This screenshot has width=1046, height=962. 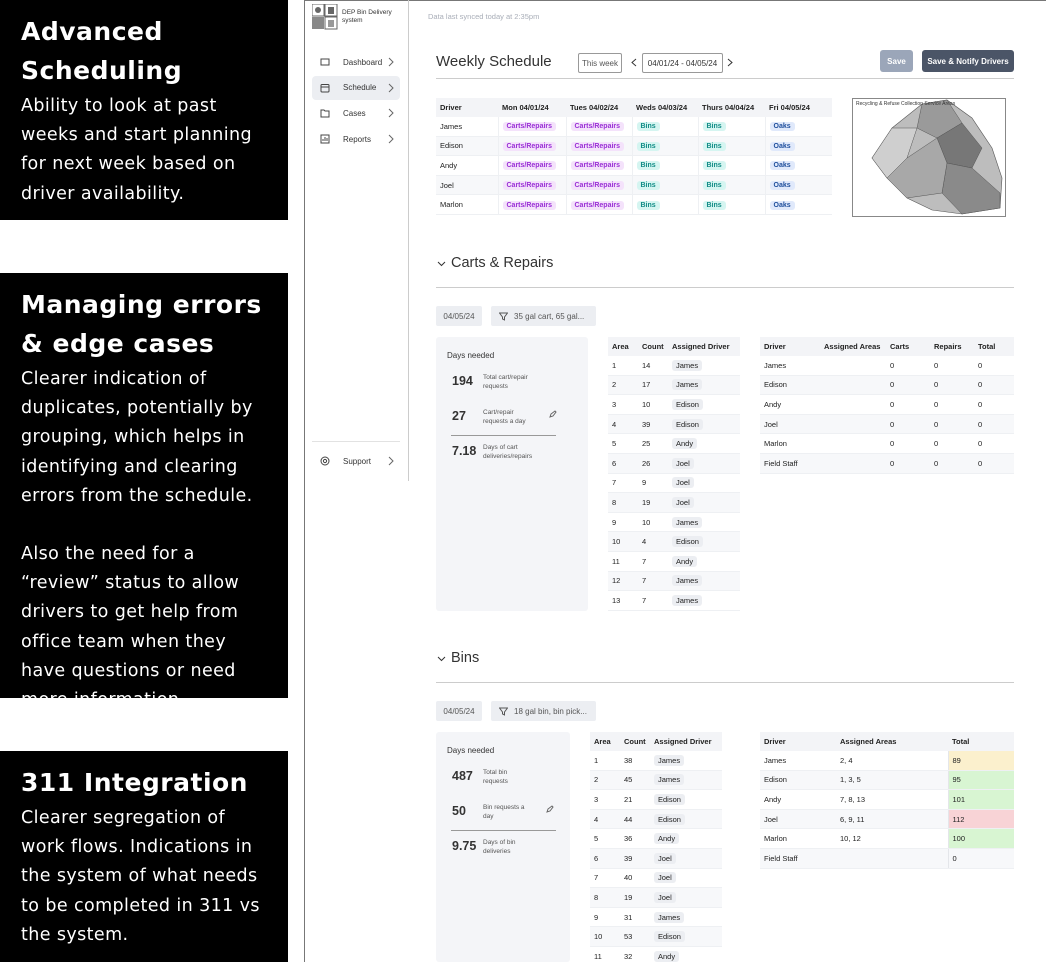 I want to click on save-notify-button: Save & Notify Drivers, so click(x=968, y=61).